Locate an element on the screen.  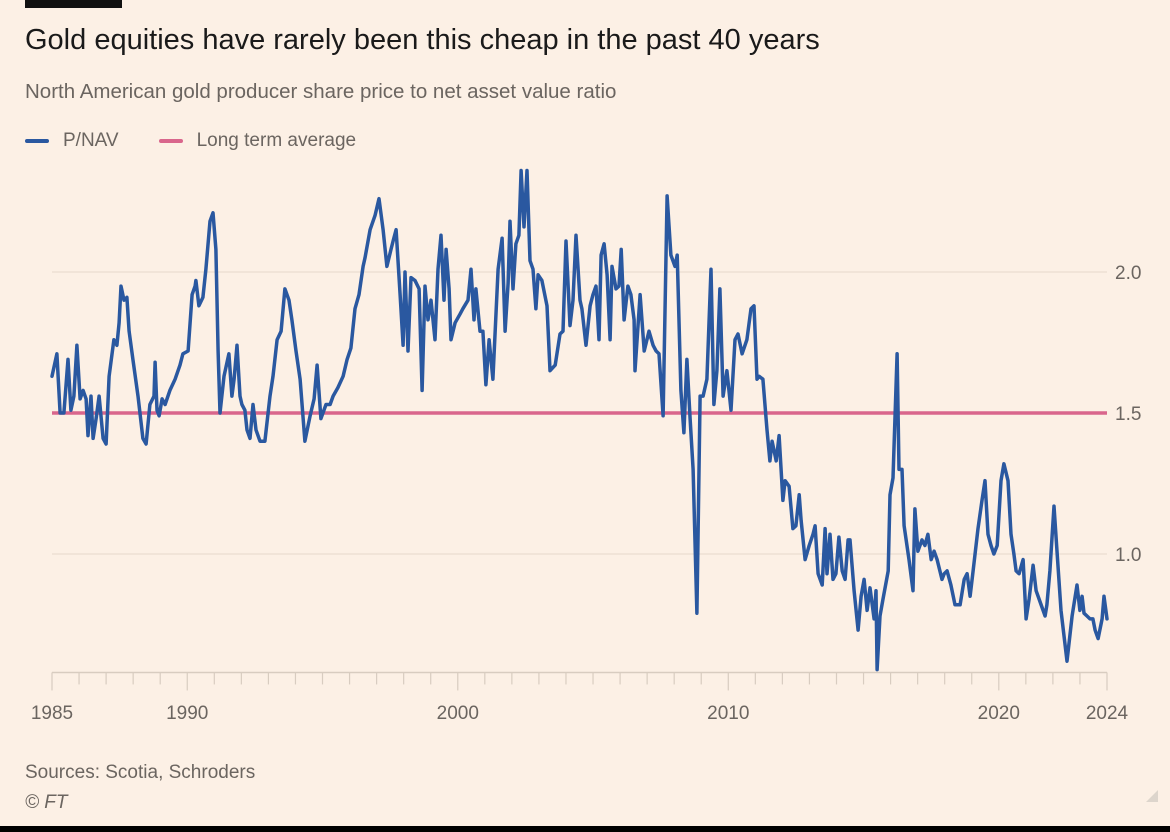
legend-item-pnav: P/NAV is located at coordinates (72, 141).